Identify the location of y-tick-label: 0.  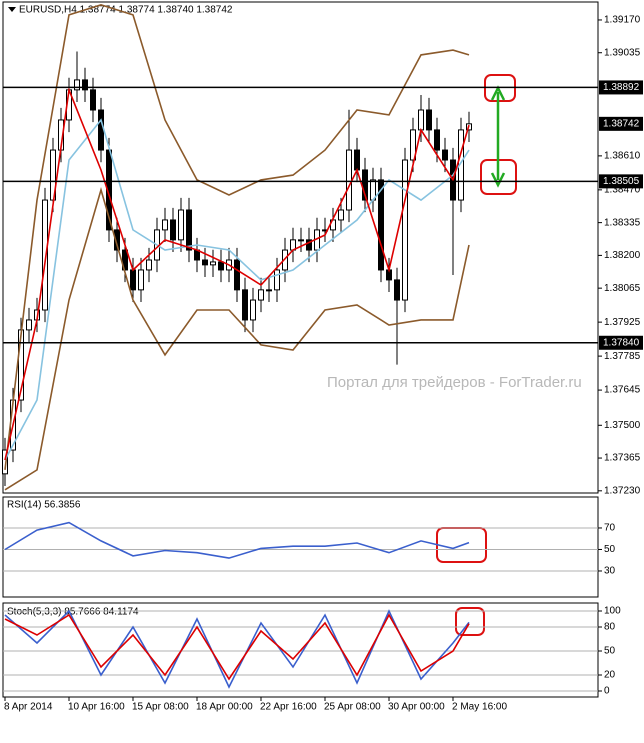
(607, 691).